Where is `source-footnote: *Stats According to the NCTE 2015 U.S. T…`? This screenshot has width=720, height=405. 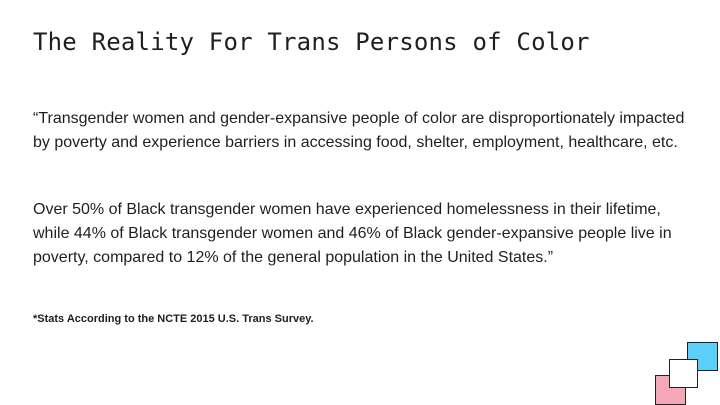 source-footnote: *Stats According to the NCTE 2015 U.S. T… is located at coordinates (173, 319).